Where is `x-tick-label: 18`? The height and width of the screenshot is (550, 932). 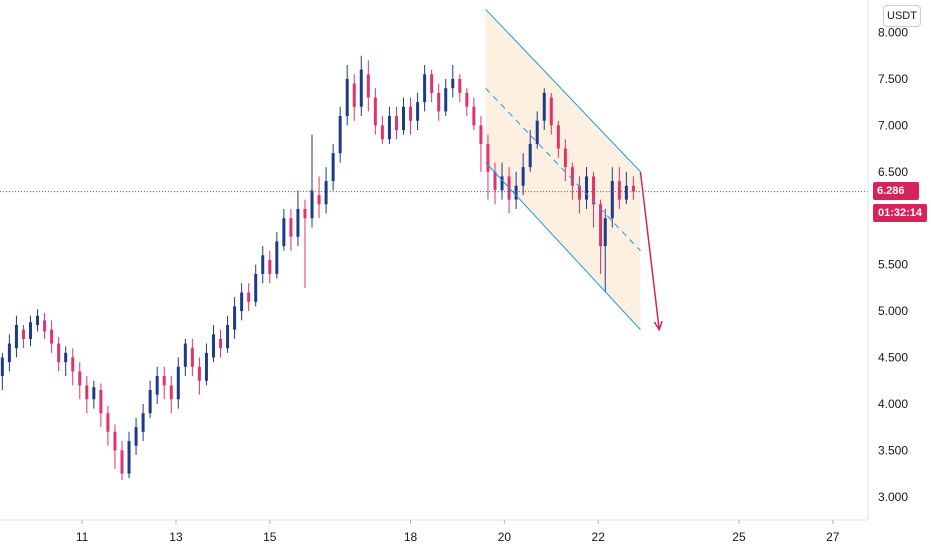
x-tick-label: 18 is located at coordinates (411, 537).